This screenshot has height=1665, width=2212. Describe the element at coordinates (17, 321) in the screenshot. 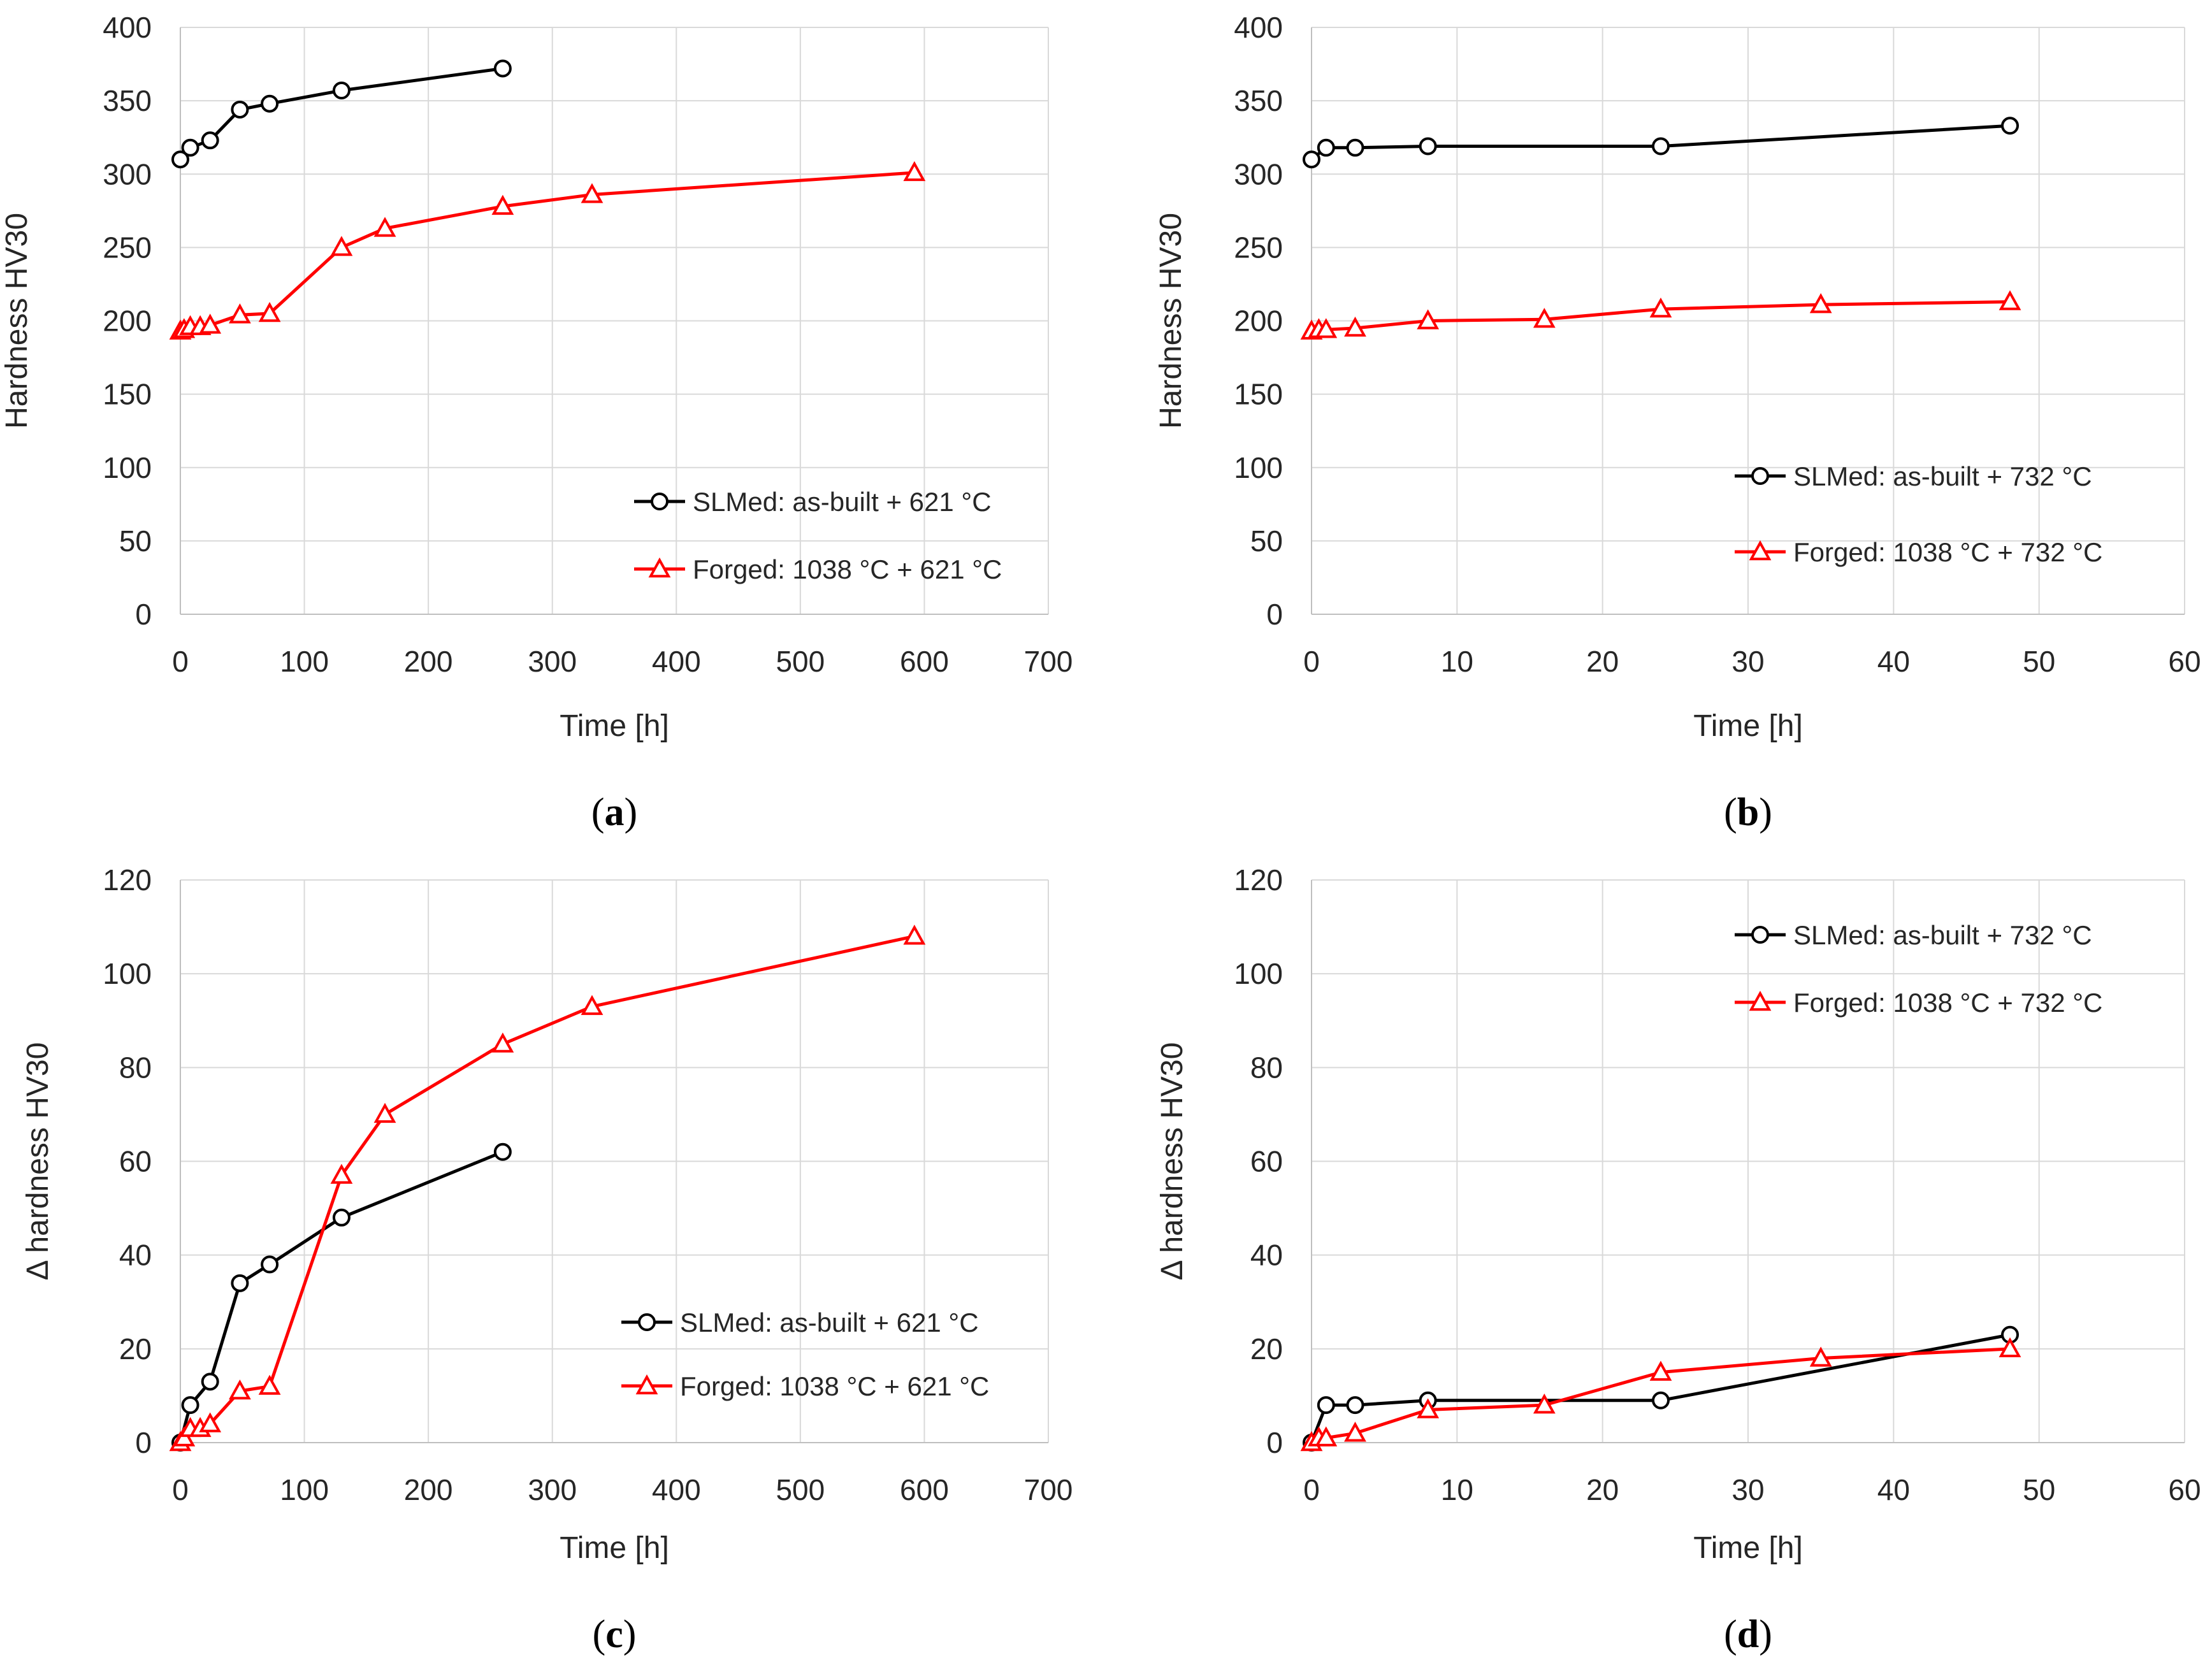

I see `y-axis-title: Hardness HV30` at that location.